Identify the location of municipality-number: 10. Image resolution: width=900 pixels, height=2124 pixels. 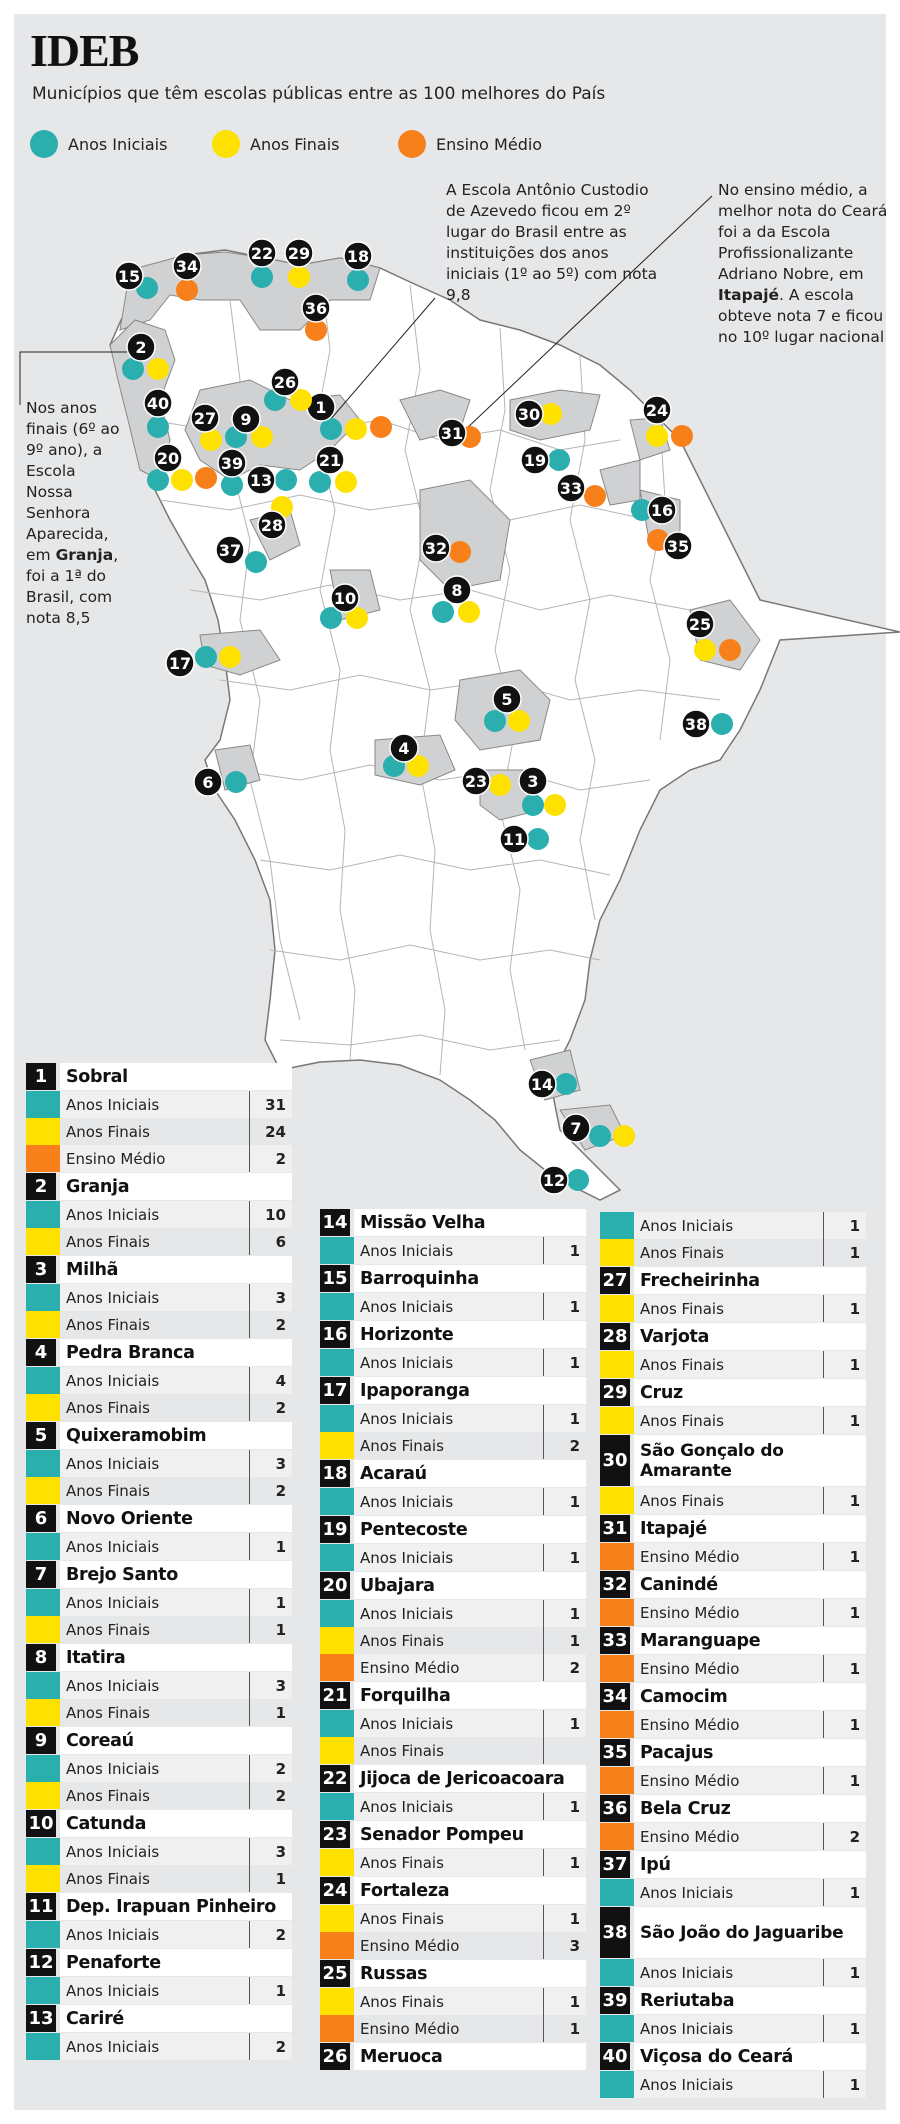
(41, 1823).